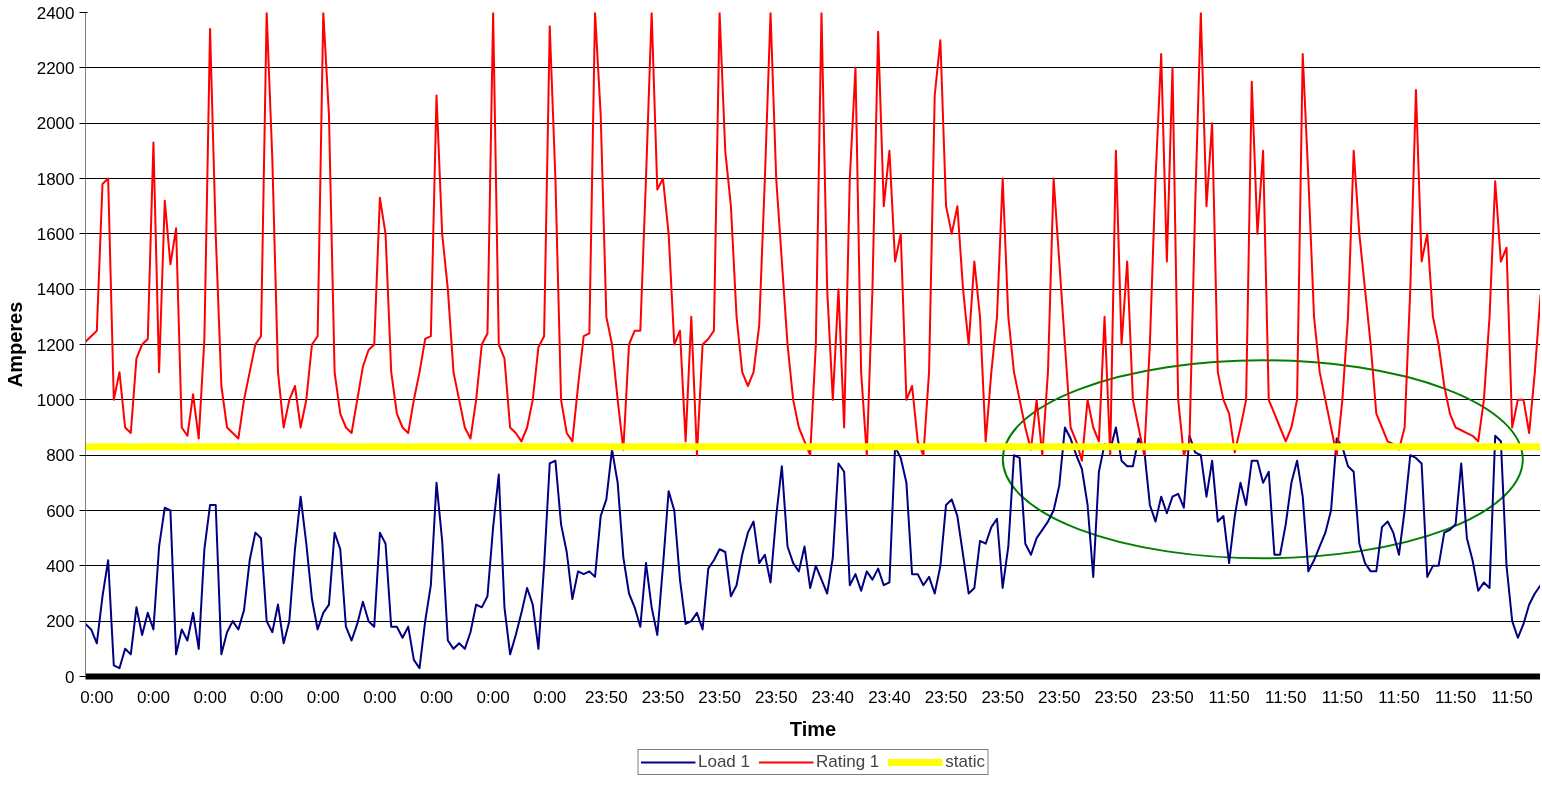  Describe the element at coordinates (55, 124) in the screenshot. I see `y-tick-label: 2000` at that location.